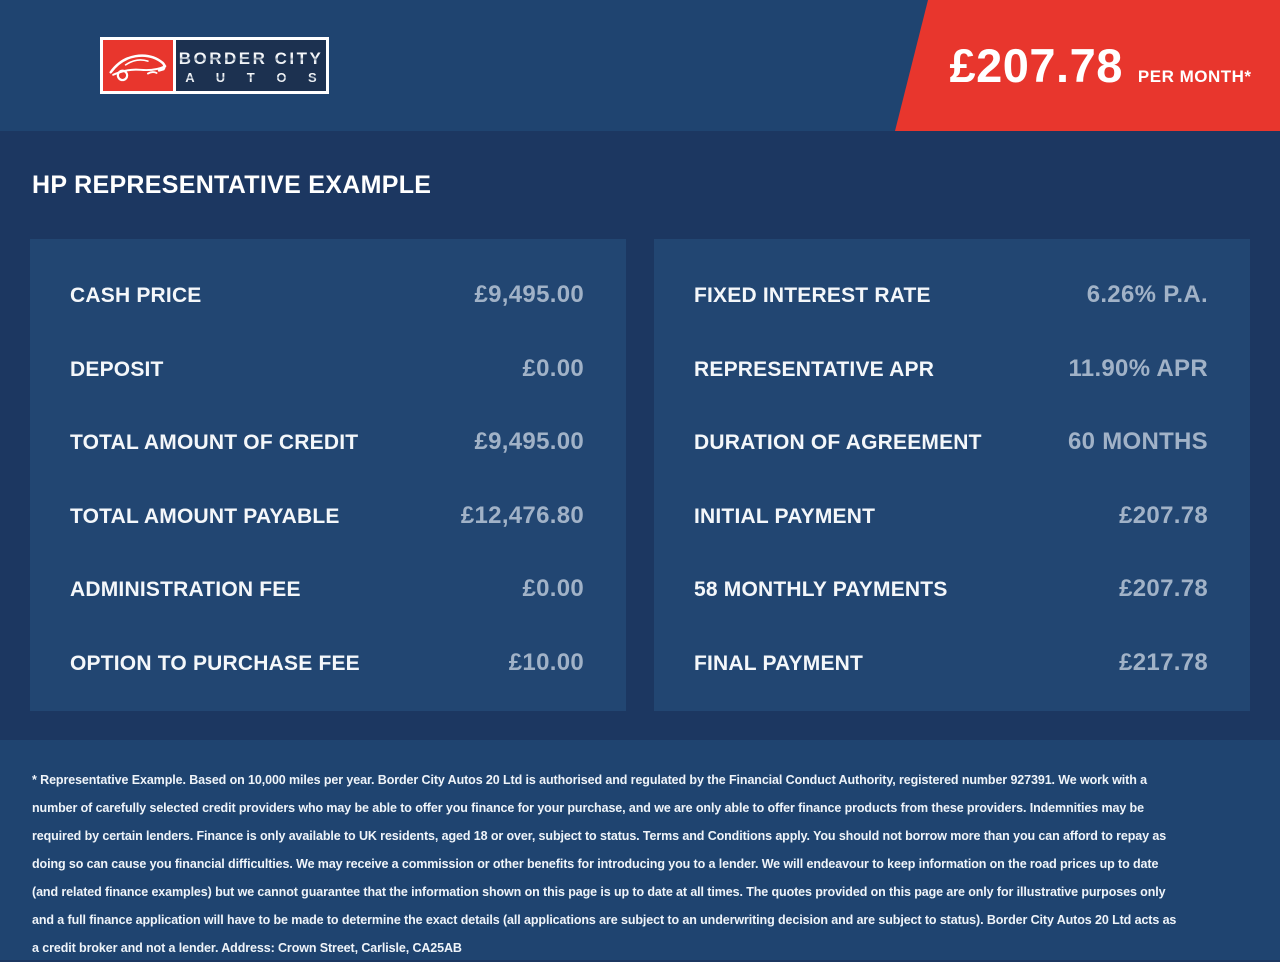 This screenshot has width=1280, height=962. What do you see at coordinates (327, 295) in the screenshot?
I see `finance-row-cash-price: CASH PRICE £9,495.00` at bounding box center [327, 295].